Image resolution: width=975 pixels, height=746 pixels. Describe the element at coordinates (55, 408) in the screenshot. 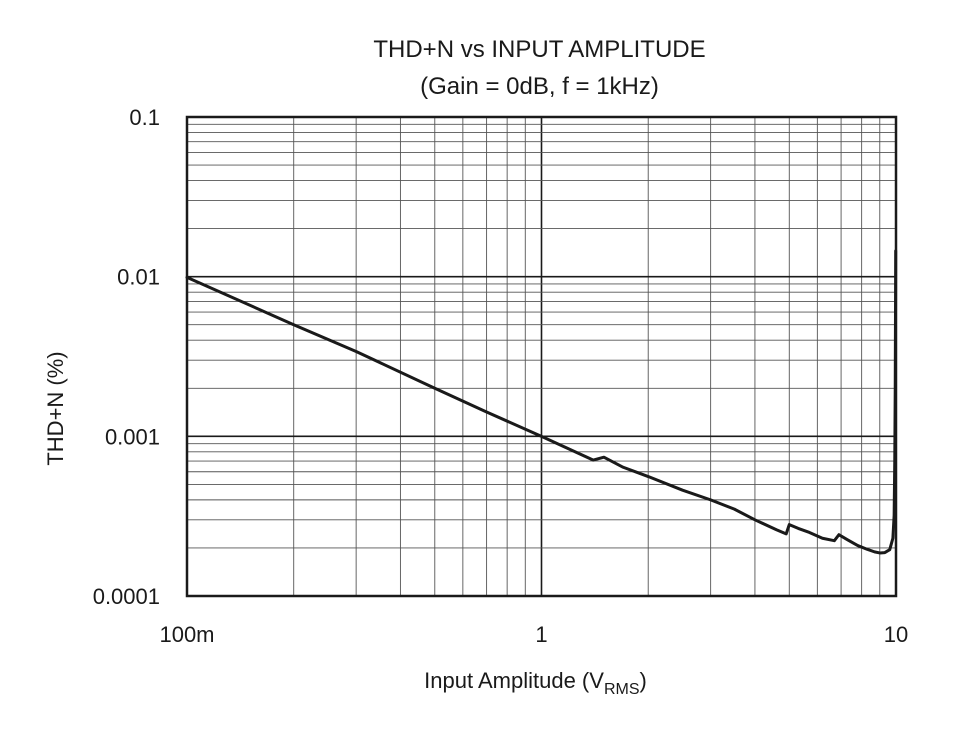

I see `y-axis-label: THD+N (%)` at that location.